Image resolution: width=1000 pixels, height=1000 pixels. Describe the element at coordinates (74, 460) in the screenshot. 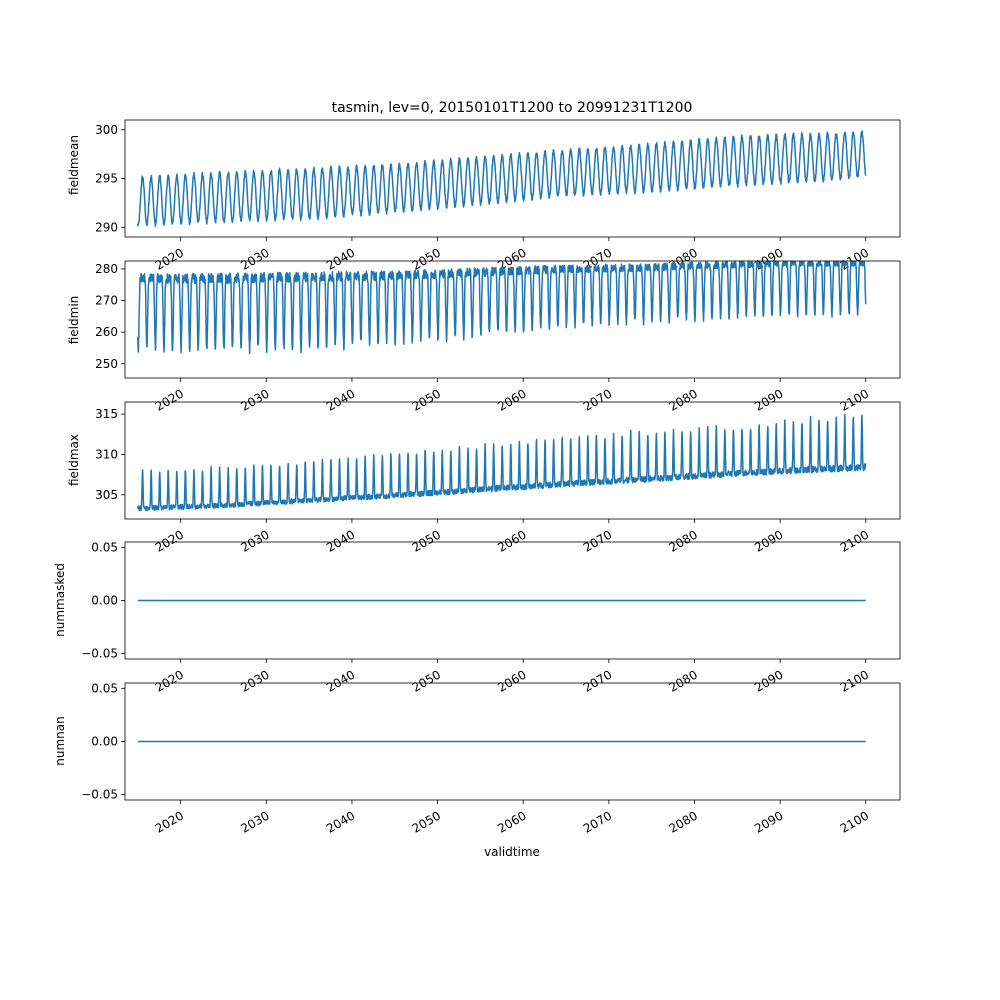

I see `y-axis-label-fieldmax: fieldmax` at that location.